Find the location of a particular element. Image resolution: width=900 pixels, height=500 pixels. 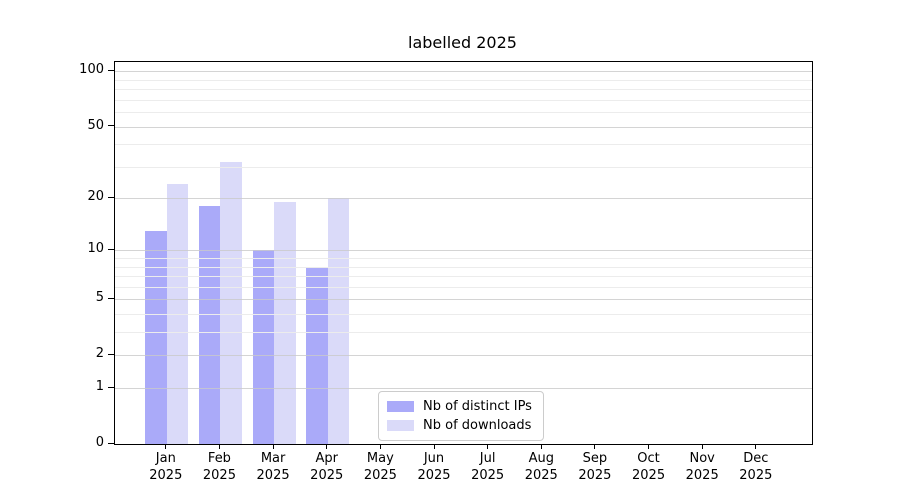

x-tick-month: Feb is located at coordinates (219, 458).